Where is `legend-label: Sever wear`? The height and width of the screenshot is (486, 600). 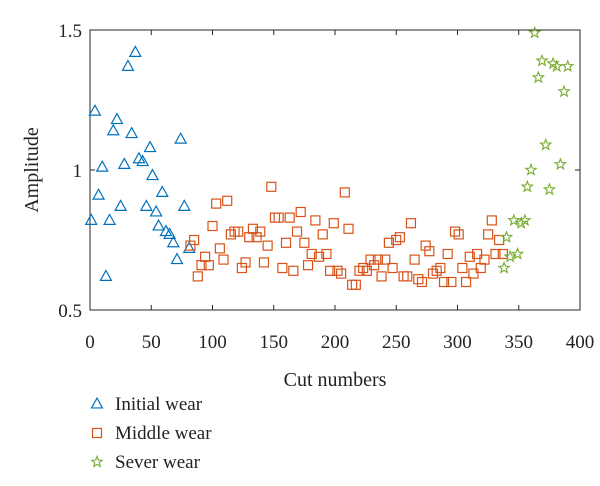
legend-label: Sever wear is located at coordinates (158, 462).